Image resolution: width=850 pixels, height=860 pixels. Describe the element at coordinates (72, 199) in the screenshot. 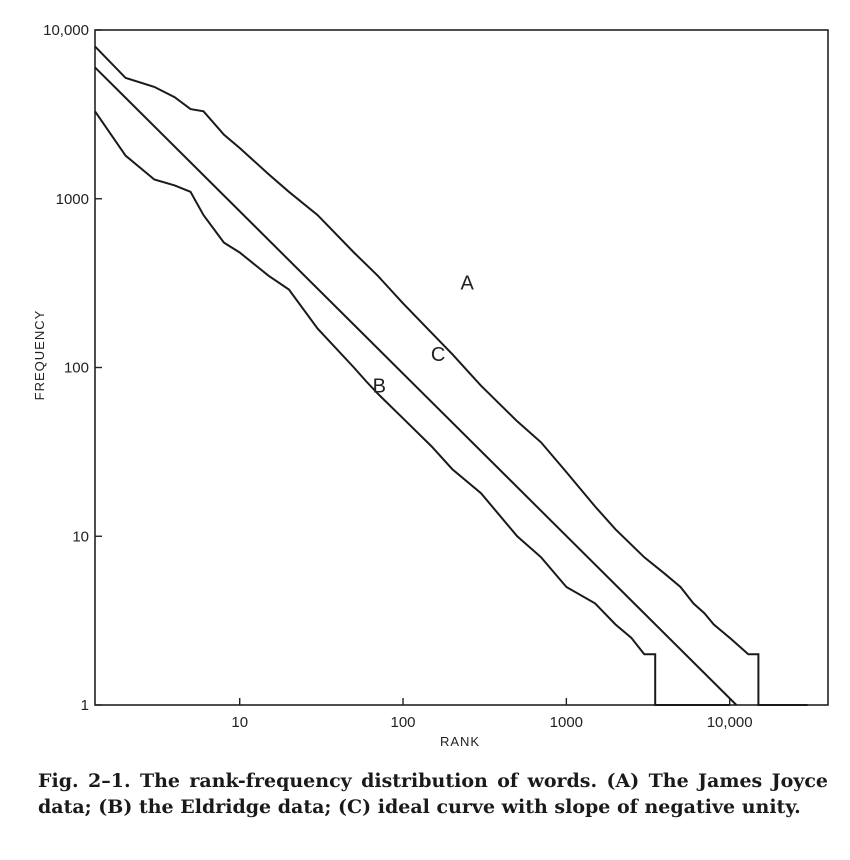

I see `y-tick-label: 1000` at that location.